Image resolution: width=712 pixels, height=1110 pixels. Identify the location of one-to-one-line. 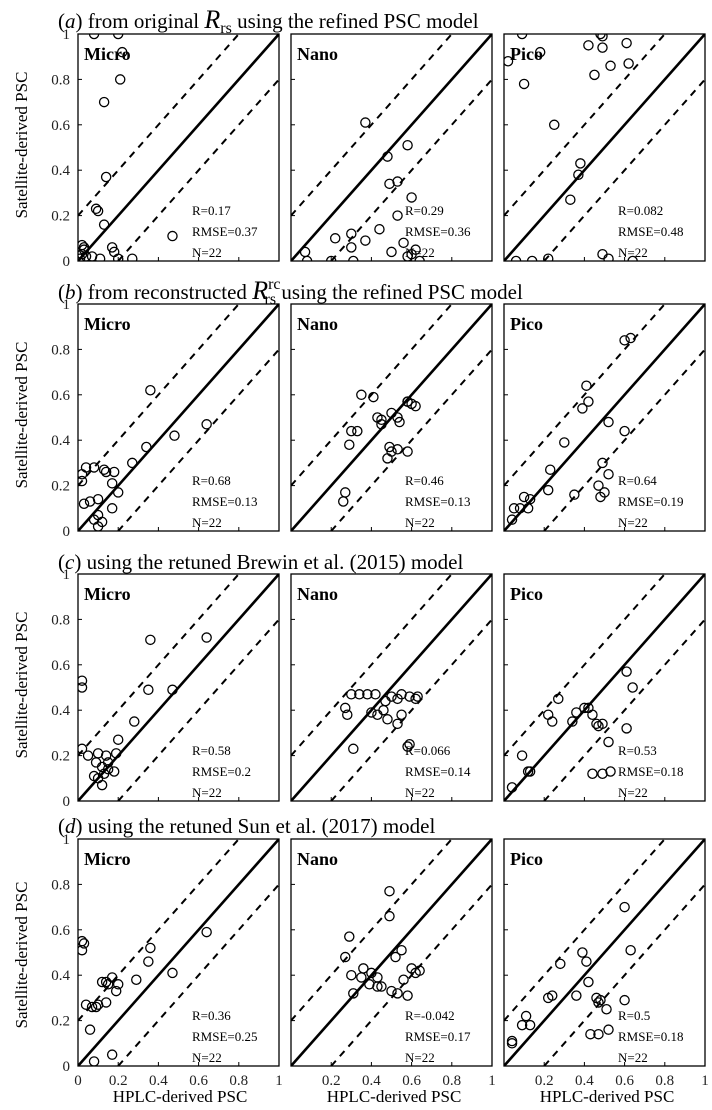
(391, 147).